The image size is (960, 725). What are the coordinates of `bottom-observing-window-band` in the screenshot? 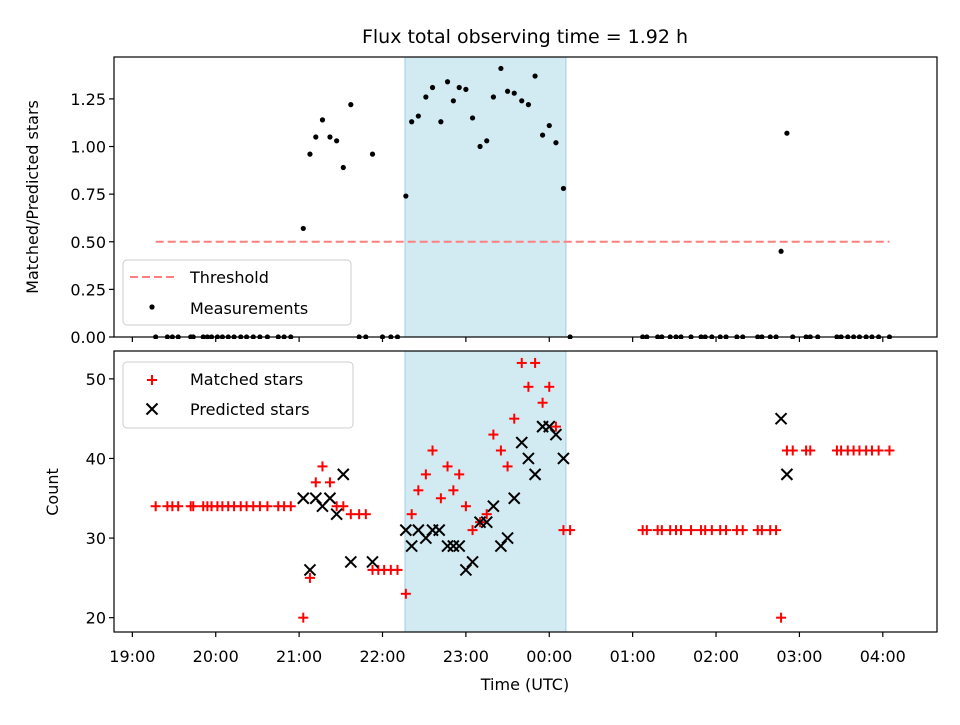 It's located at (485, 491).